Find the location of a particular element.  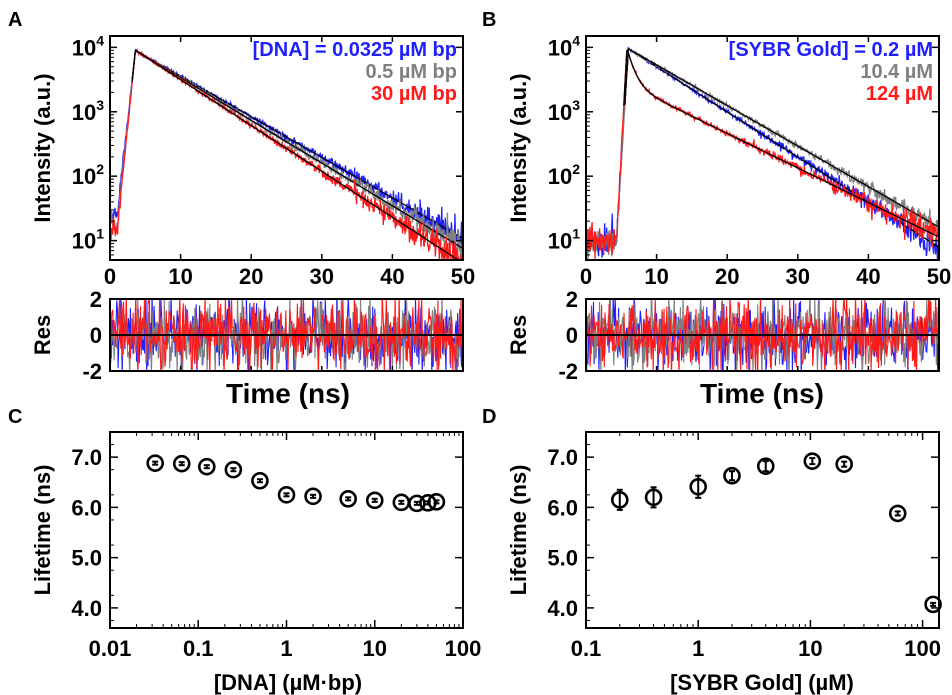

legend-entry-2: 10.4 µM is located at coordinates (896, 72).